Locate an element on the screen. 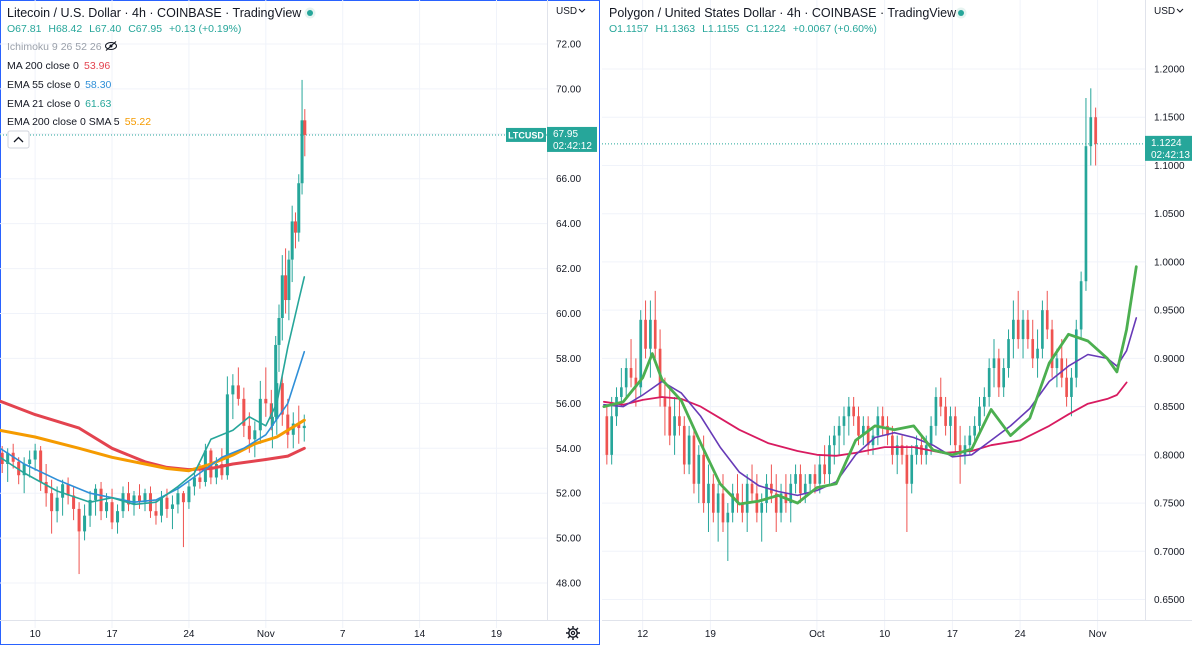 This screenshot has height=652, width=1192. right-price-tick-label: 0.8500 is located at coordinates (1169, 407).